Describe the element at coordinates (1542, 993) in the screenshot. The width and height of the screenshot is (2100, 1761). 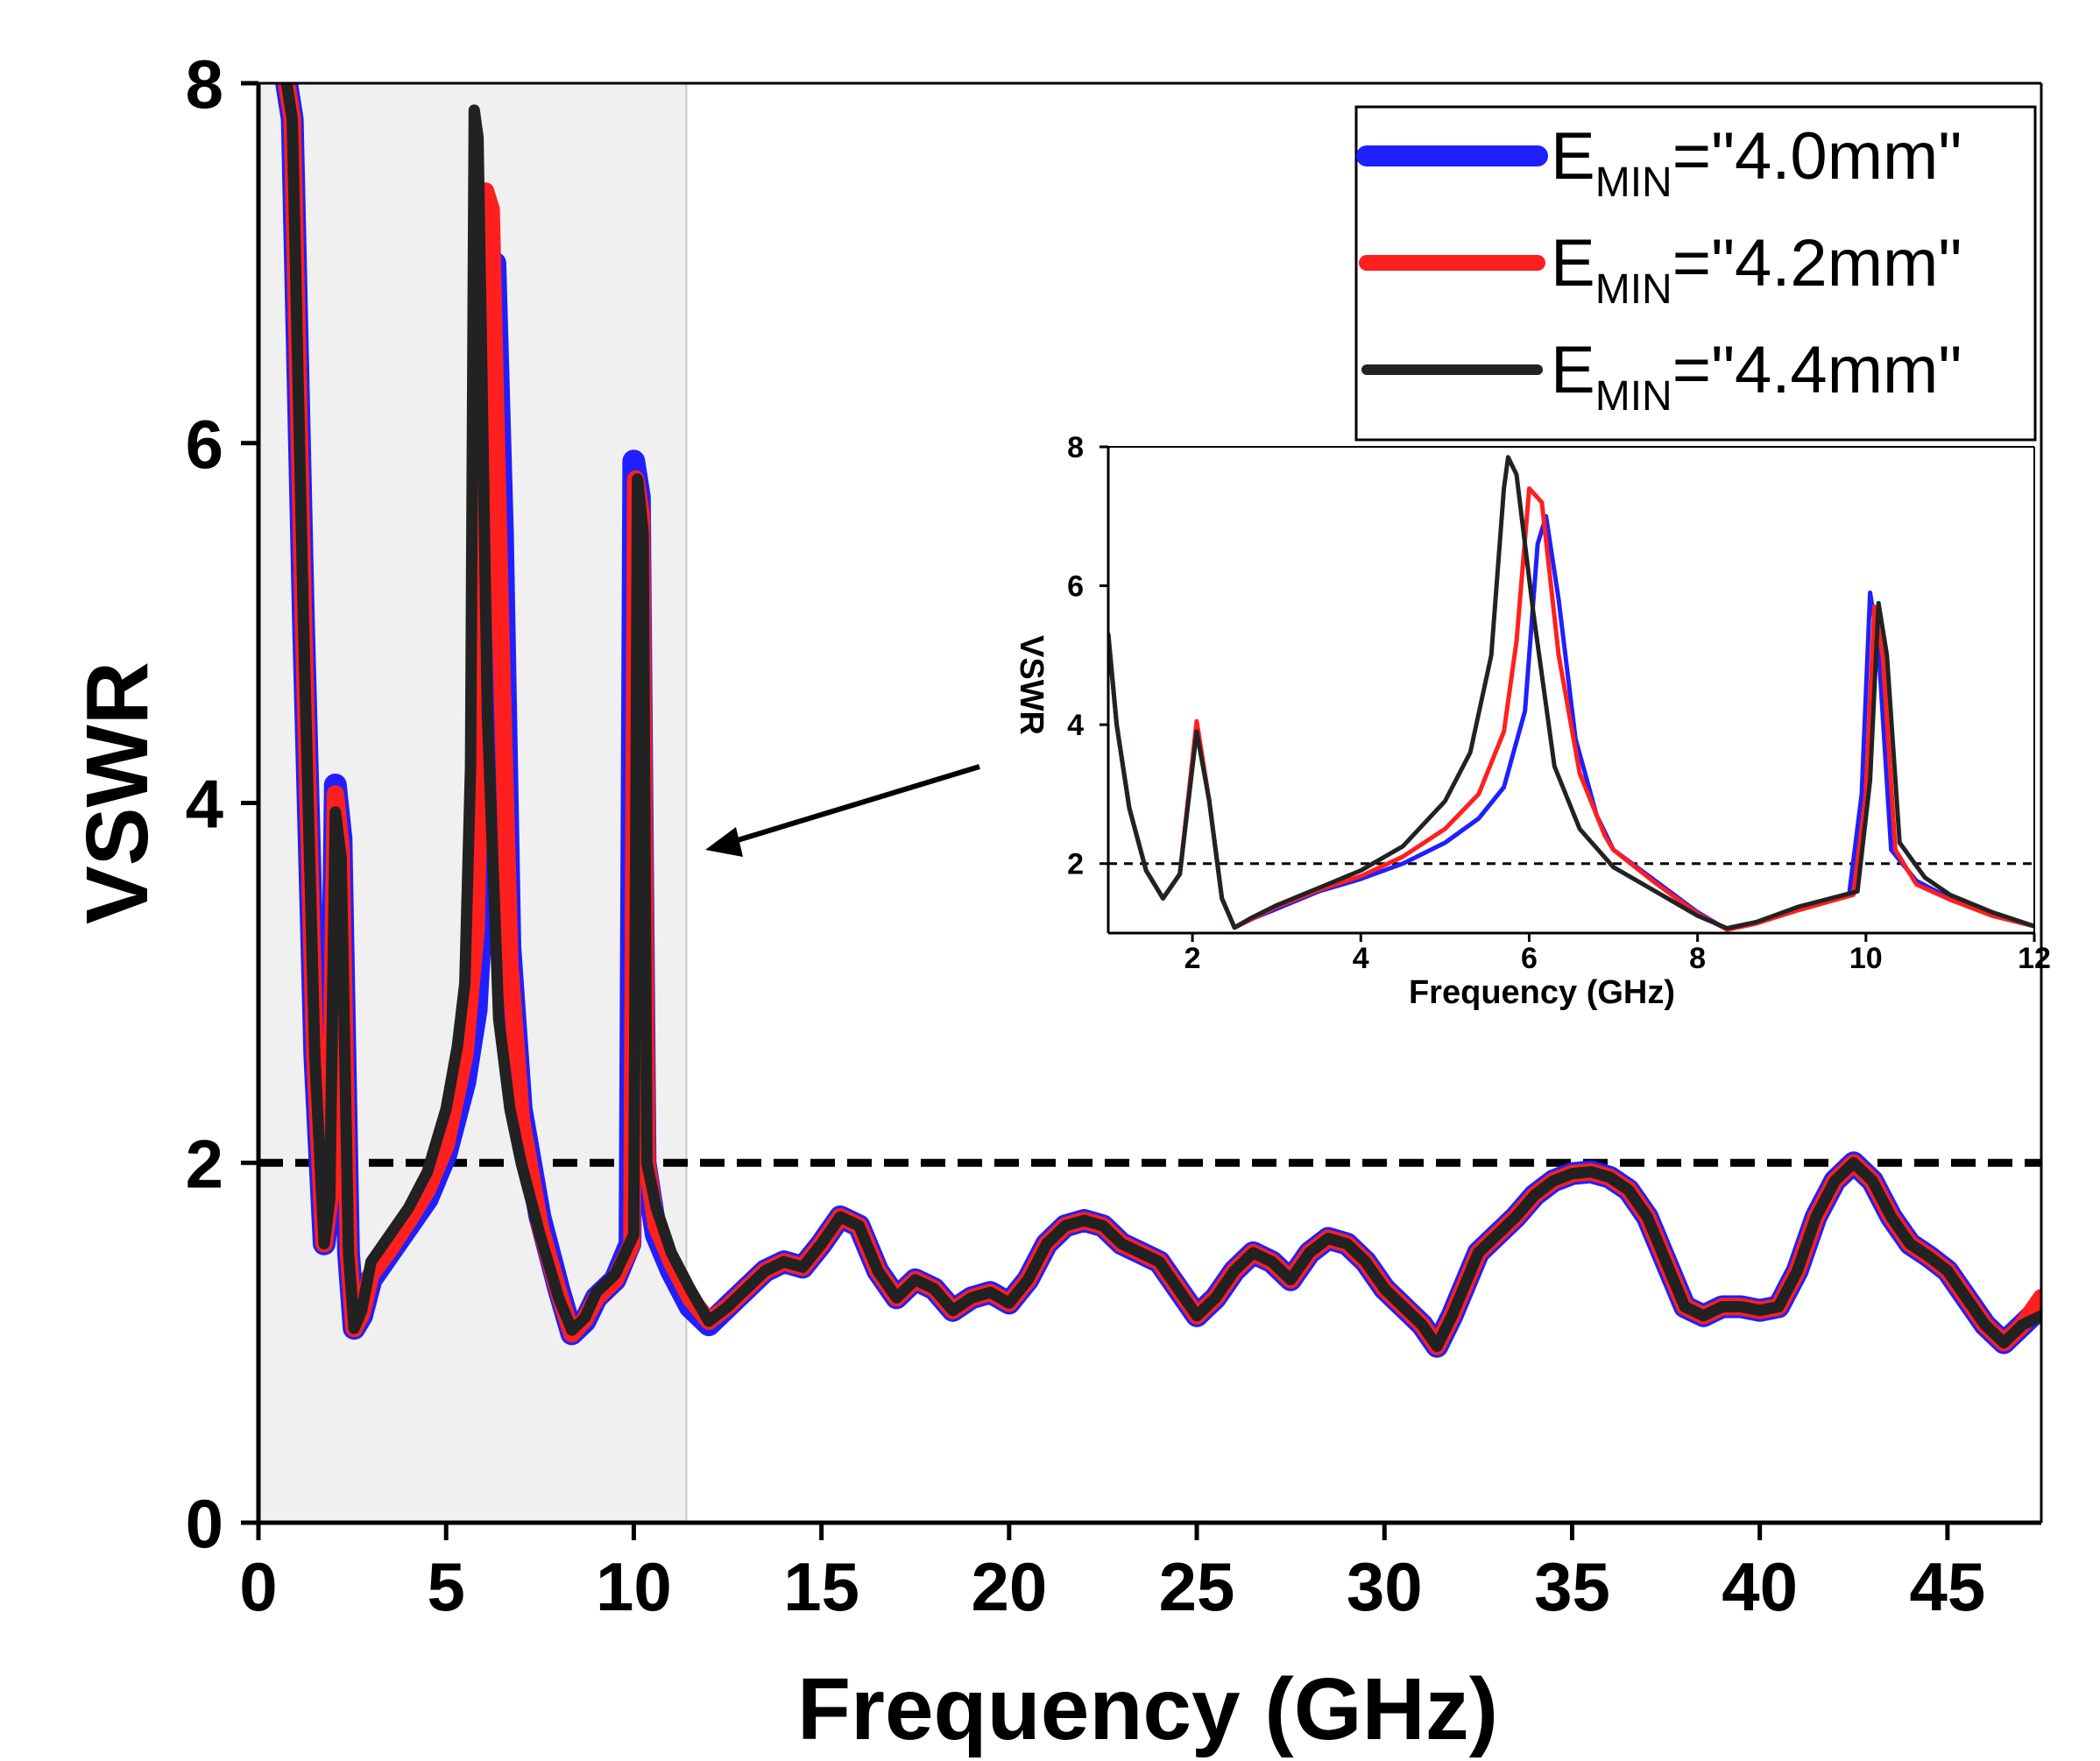
I see `inset-x-axis-title: Frequency (GHz)` at that location.